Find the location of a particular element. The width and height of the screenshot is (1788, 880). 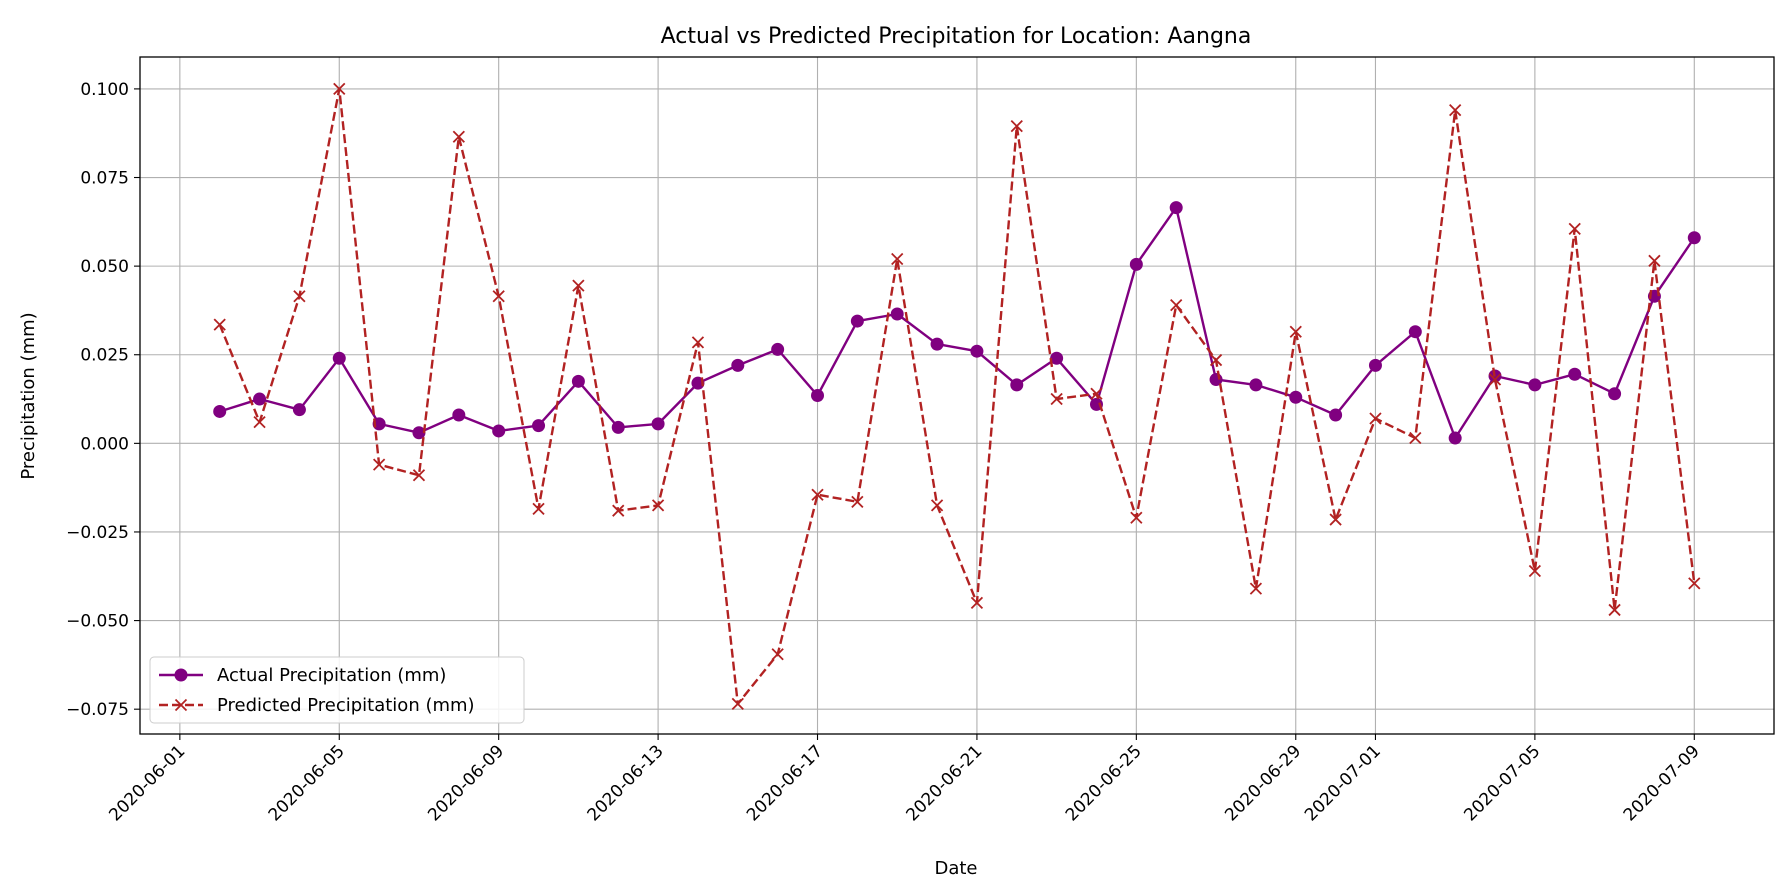

y-tick-label: 0.050 is located at coordinates (104, 267).